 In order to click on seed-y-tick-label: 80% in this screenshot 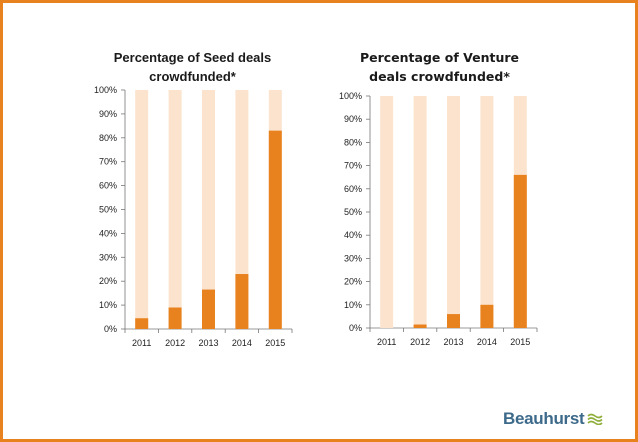, I will do `click(108, 138)`.